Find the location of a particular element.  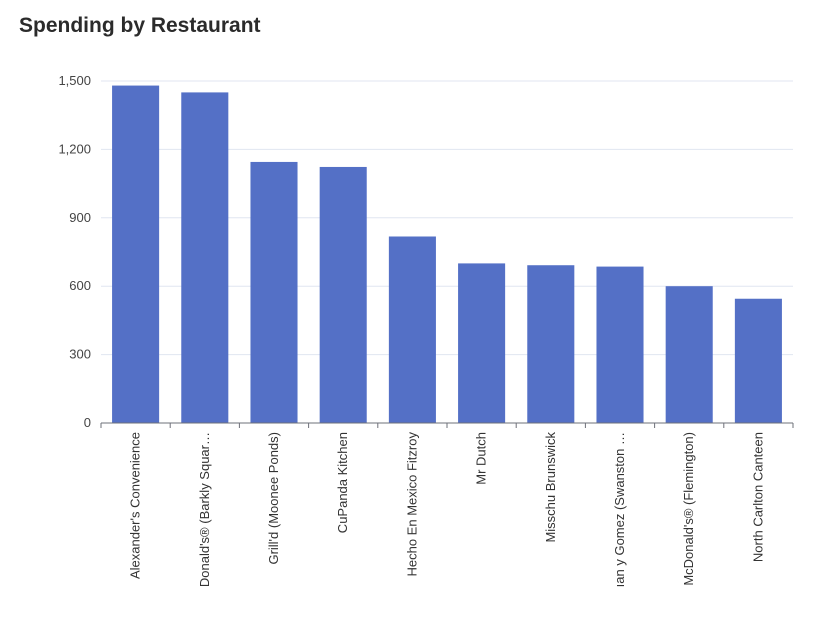

chart-title: Spending by Restaurant is located at coordinates (140, 25).